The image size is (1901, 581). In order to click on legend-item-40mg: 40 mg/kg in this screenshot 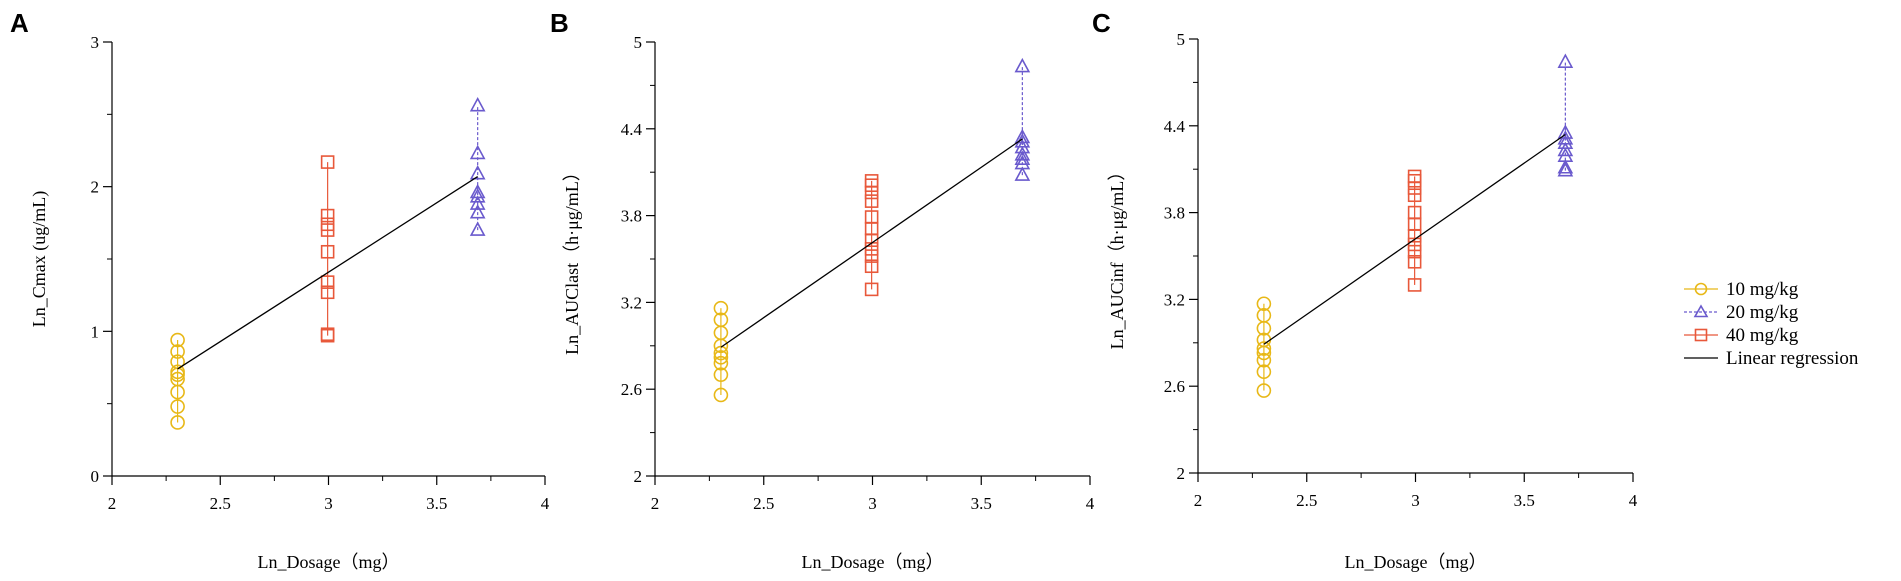, I will do `click(1741, 335)`.